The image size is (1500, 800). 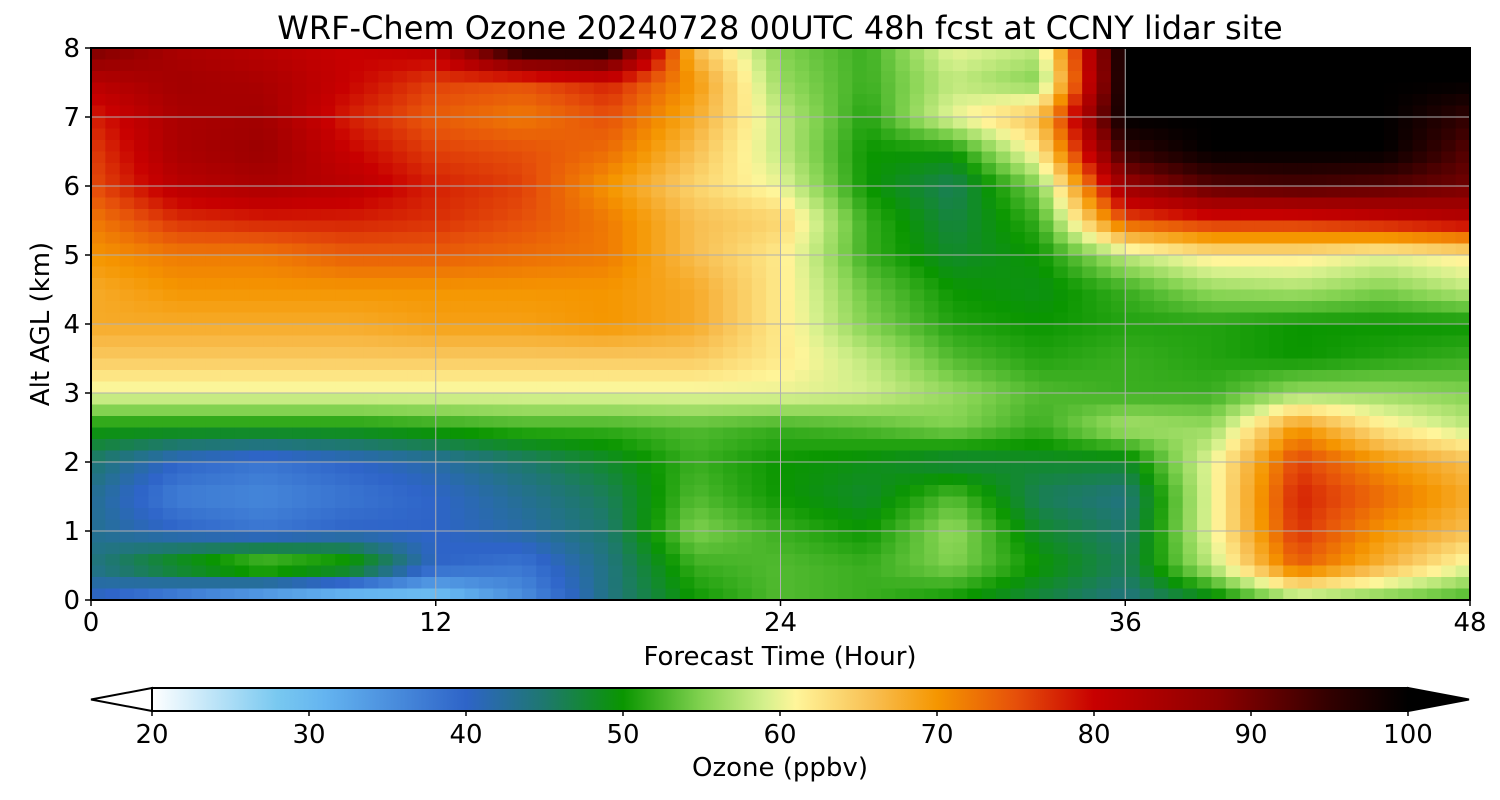 I want to click on y-tick-label: 7, so click(x=71, y=118).